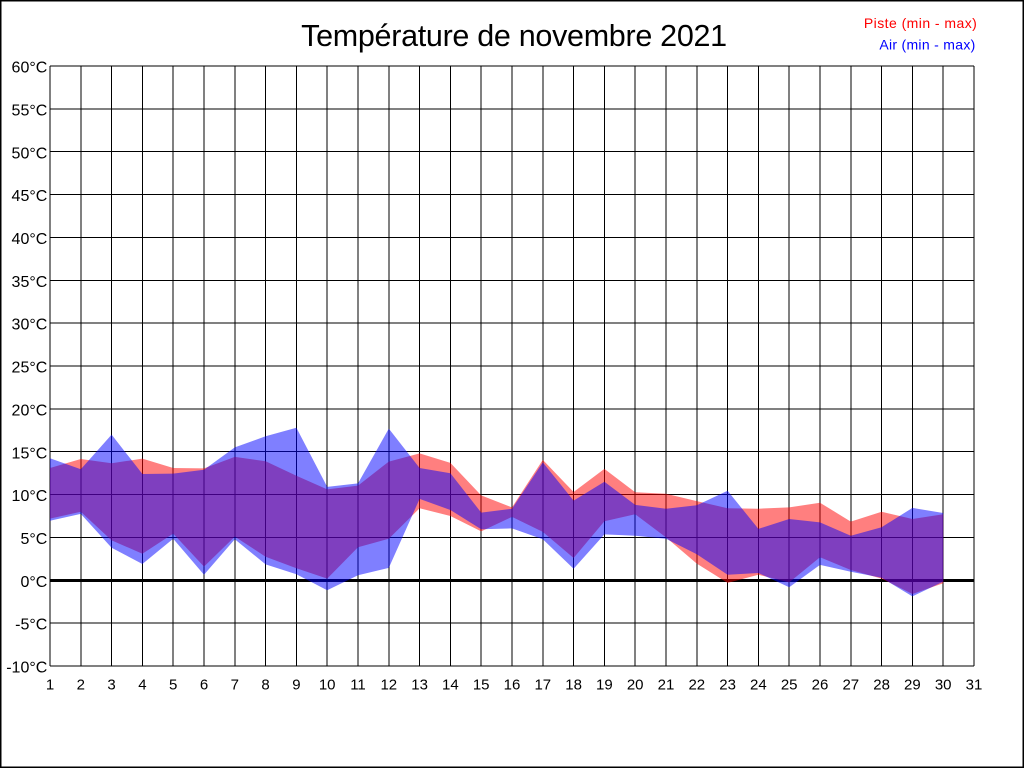  Describe the element at coordinates (727, 684) in the screenshot. I see `svg-text: 23` at that location.